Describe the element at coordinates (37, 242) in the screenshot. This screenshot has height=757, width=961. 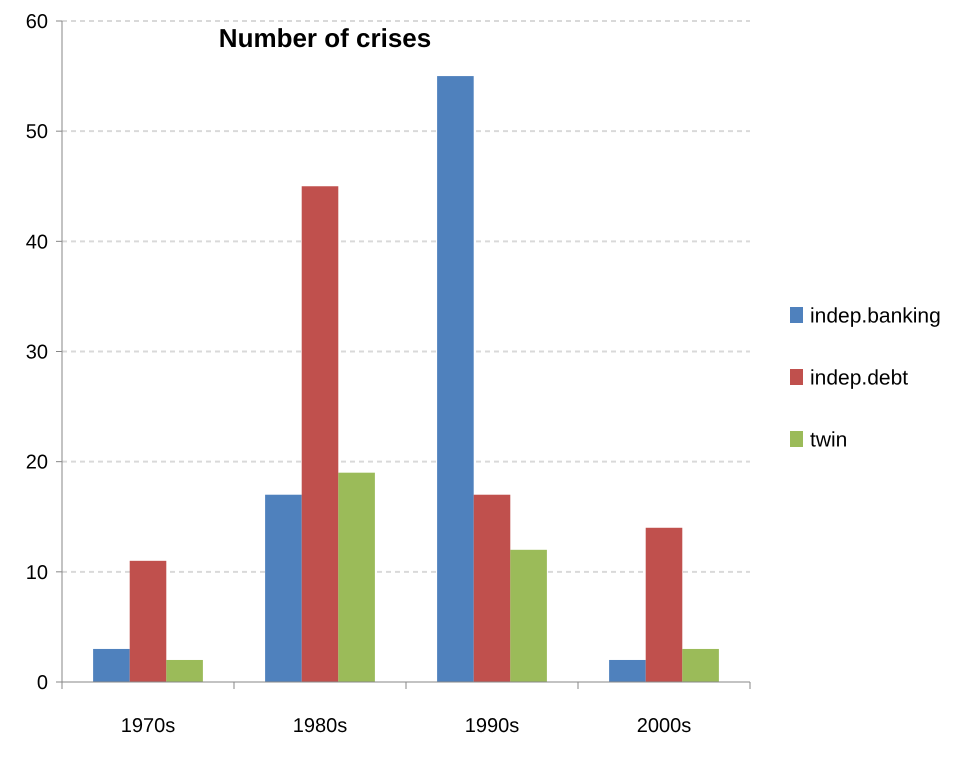
I see `y-tick-label: 40` at that location.